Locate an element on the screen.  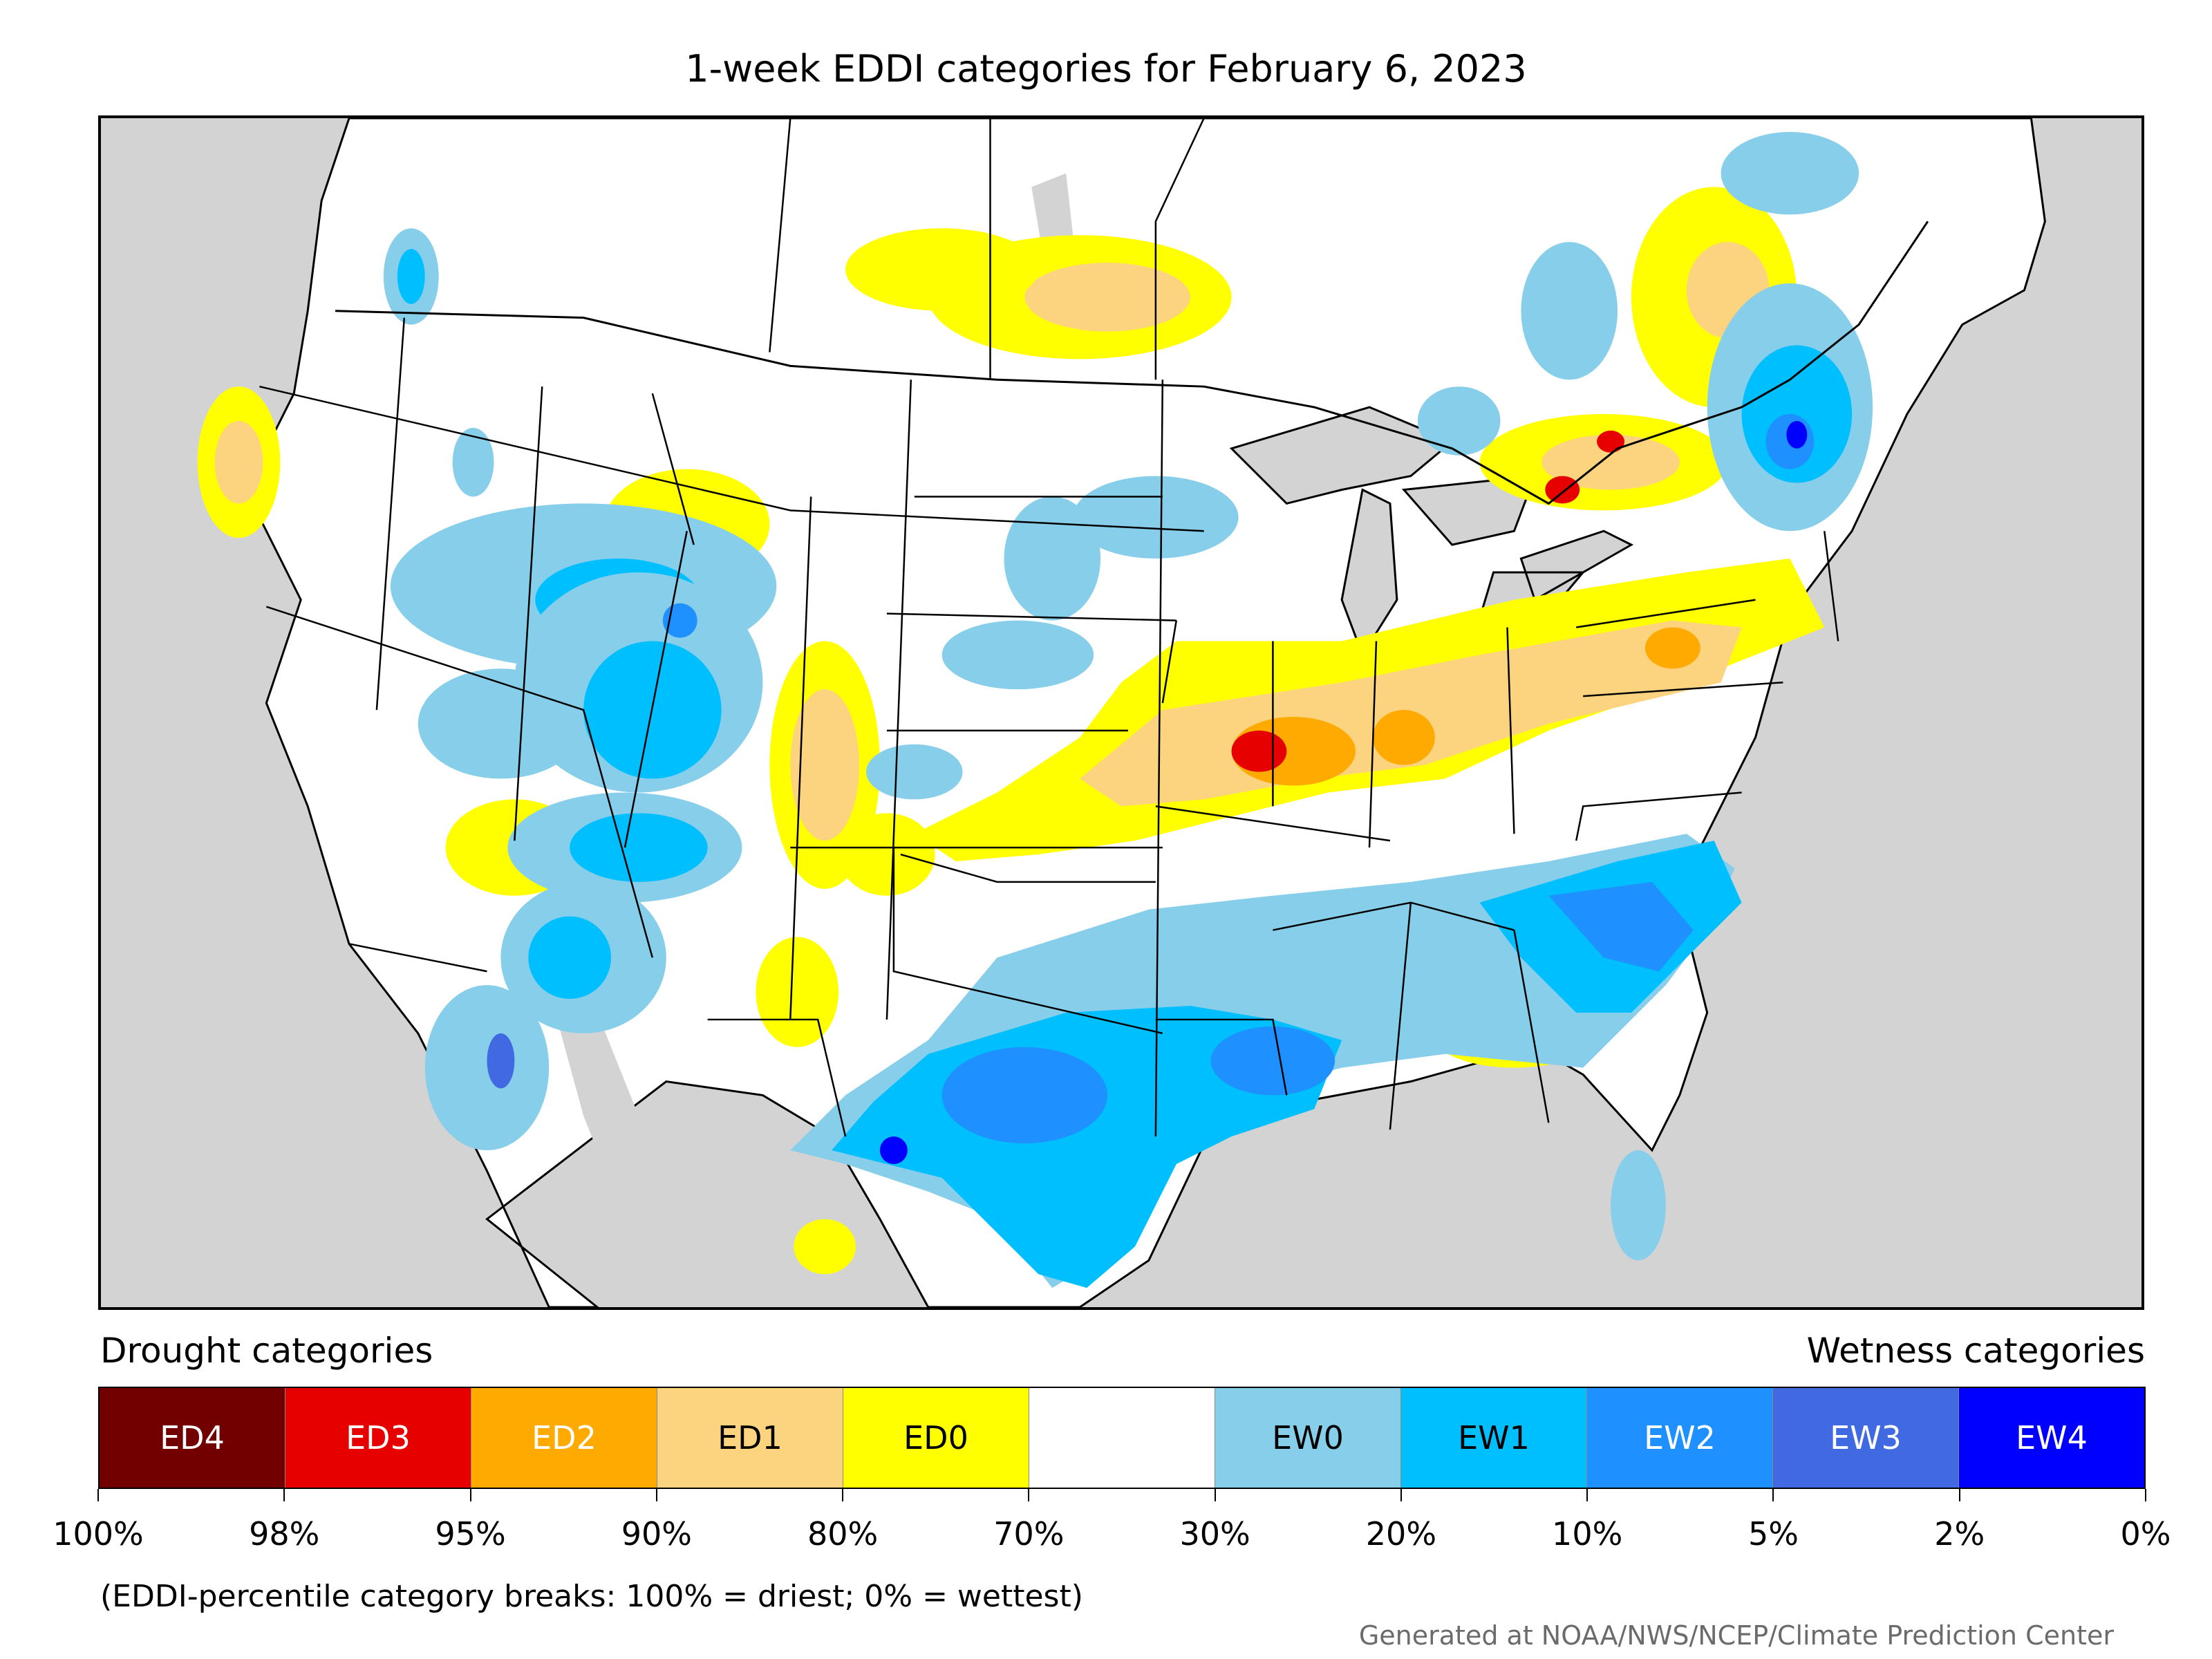
legend-category-ew3: EW3 is located at coordinates (1866, 1438).